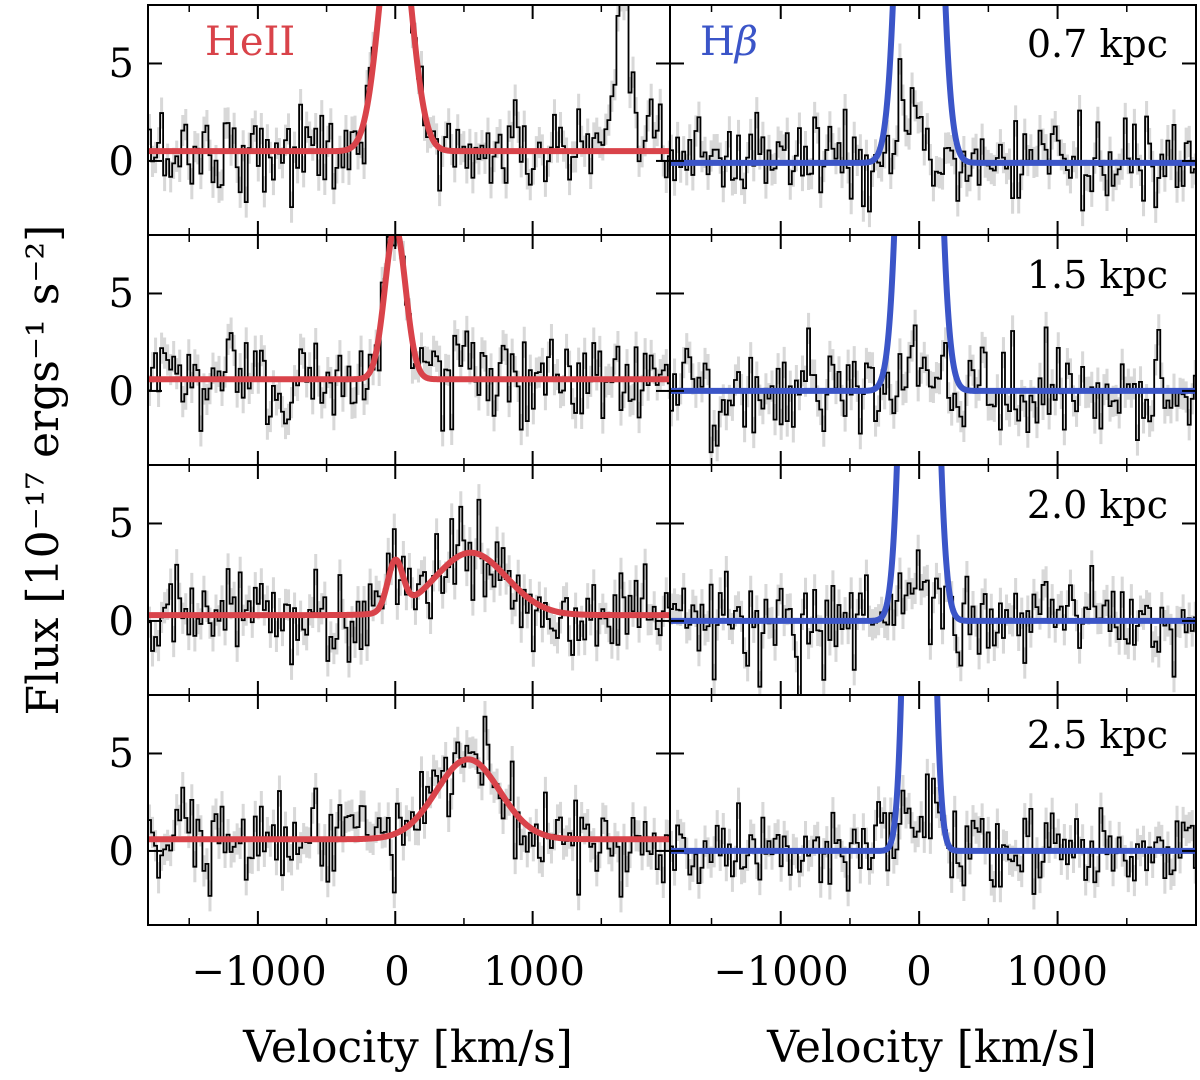 Image resolution: width=1200 pixels, height=1080 pixels. I want to click on error-band-hbeta-row3, so click(933, 834).